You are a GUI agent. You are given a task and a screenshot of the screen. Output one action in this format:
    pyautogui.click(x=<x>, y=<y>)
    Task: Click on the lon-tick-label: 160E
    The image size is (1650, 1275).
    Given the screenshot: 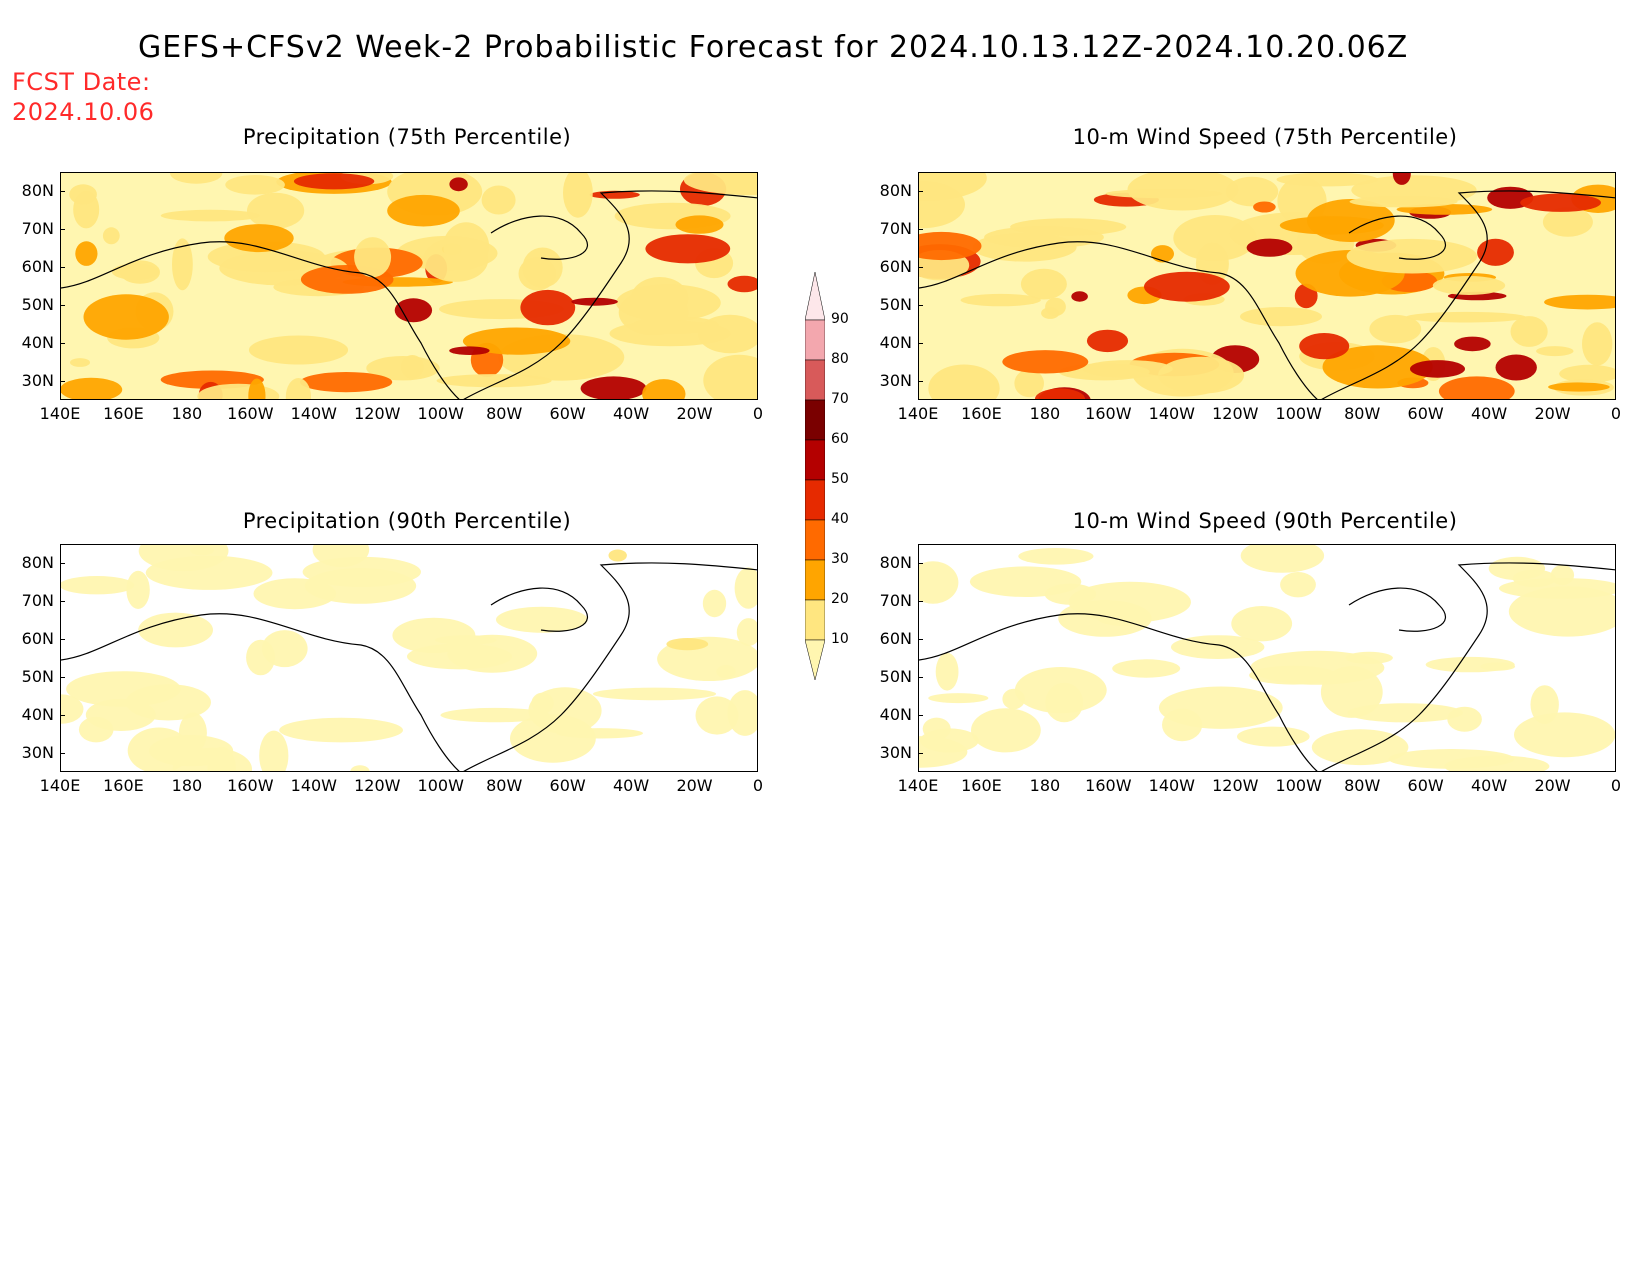 What is the action you would take?
    pyautogui.click(x=123, y=413)
    